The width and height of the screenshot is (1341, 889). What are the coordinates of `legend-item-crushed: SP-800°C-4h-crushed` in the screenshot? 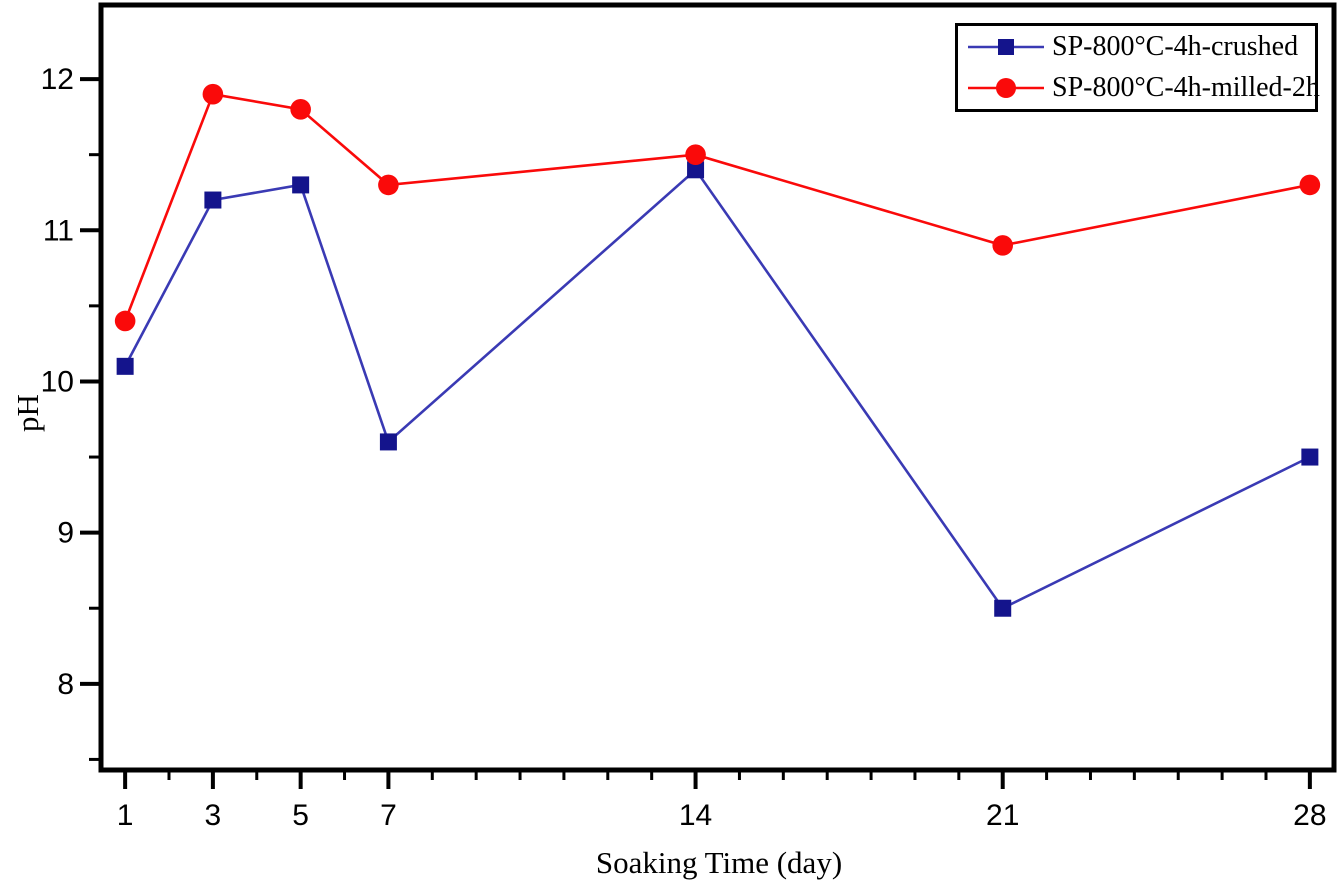 It's located at (1136, 46).